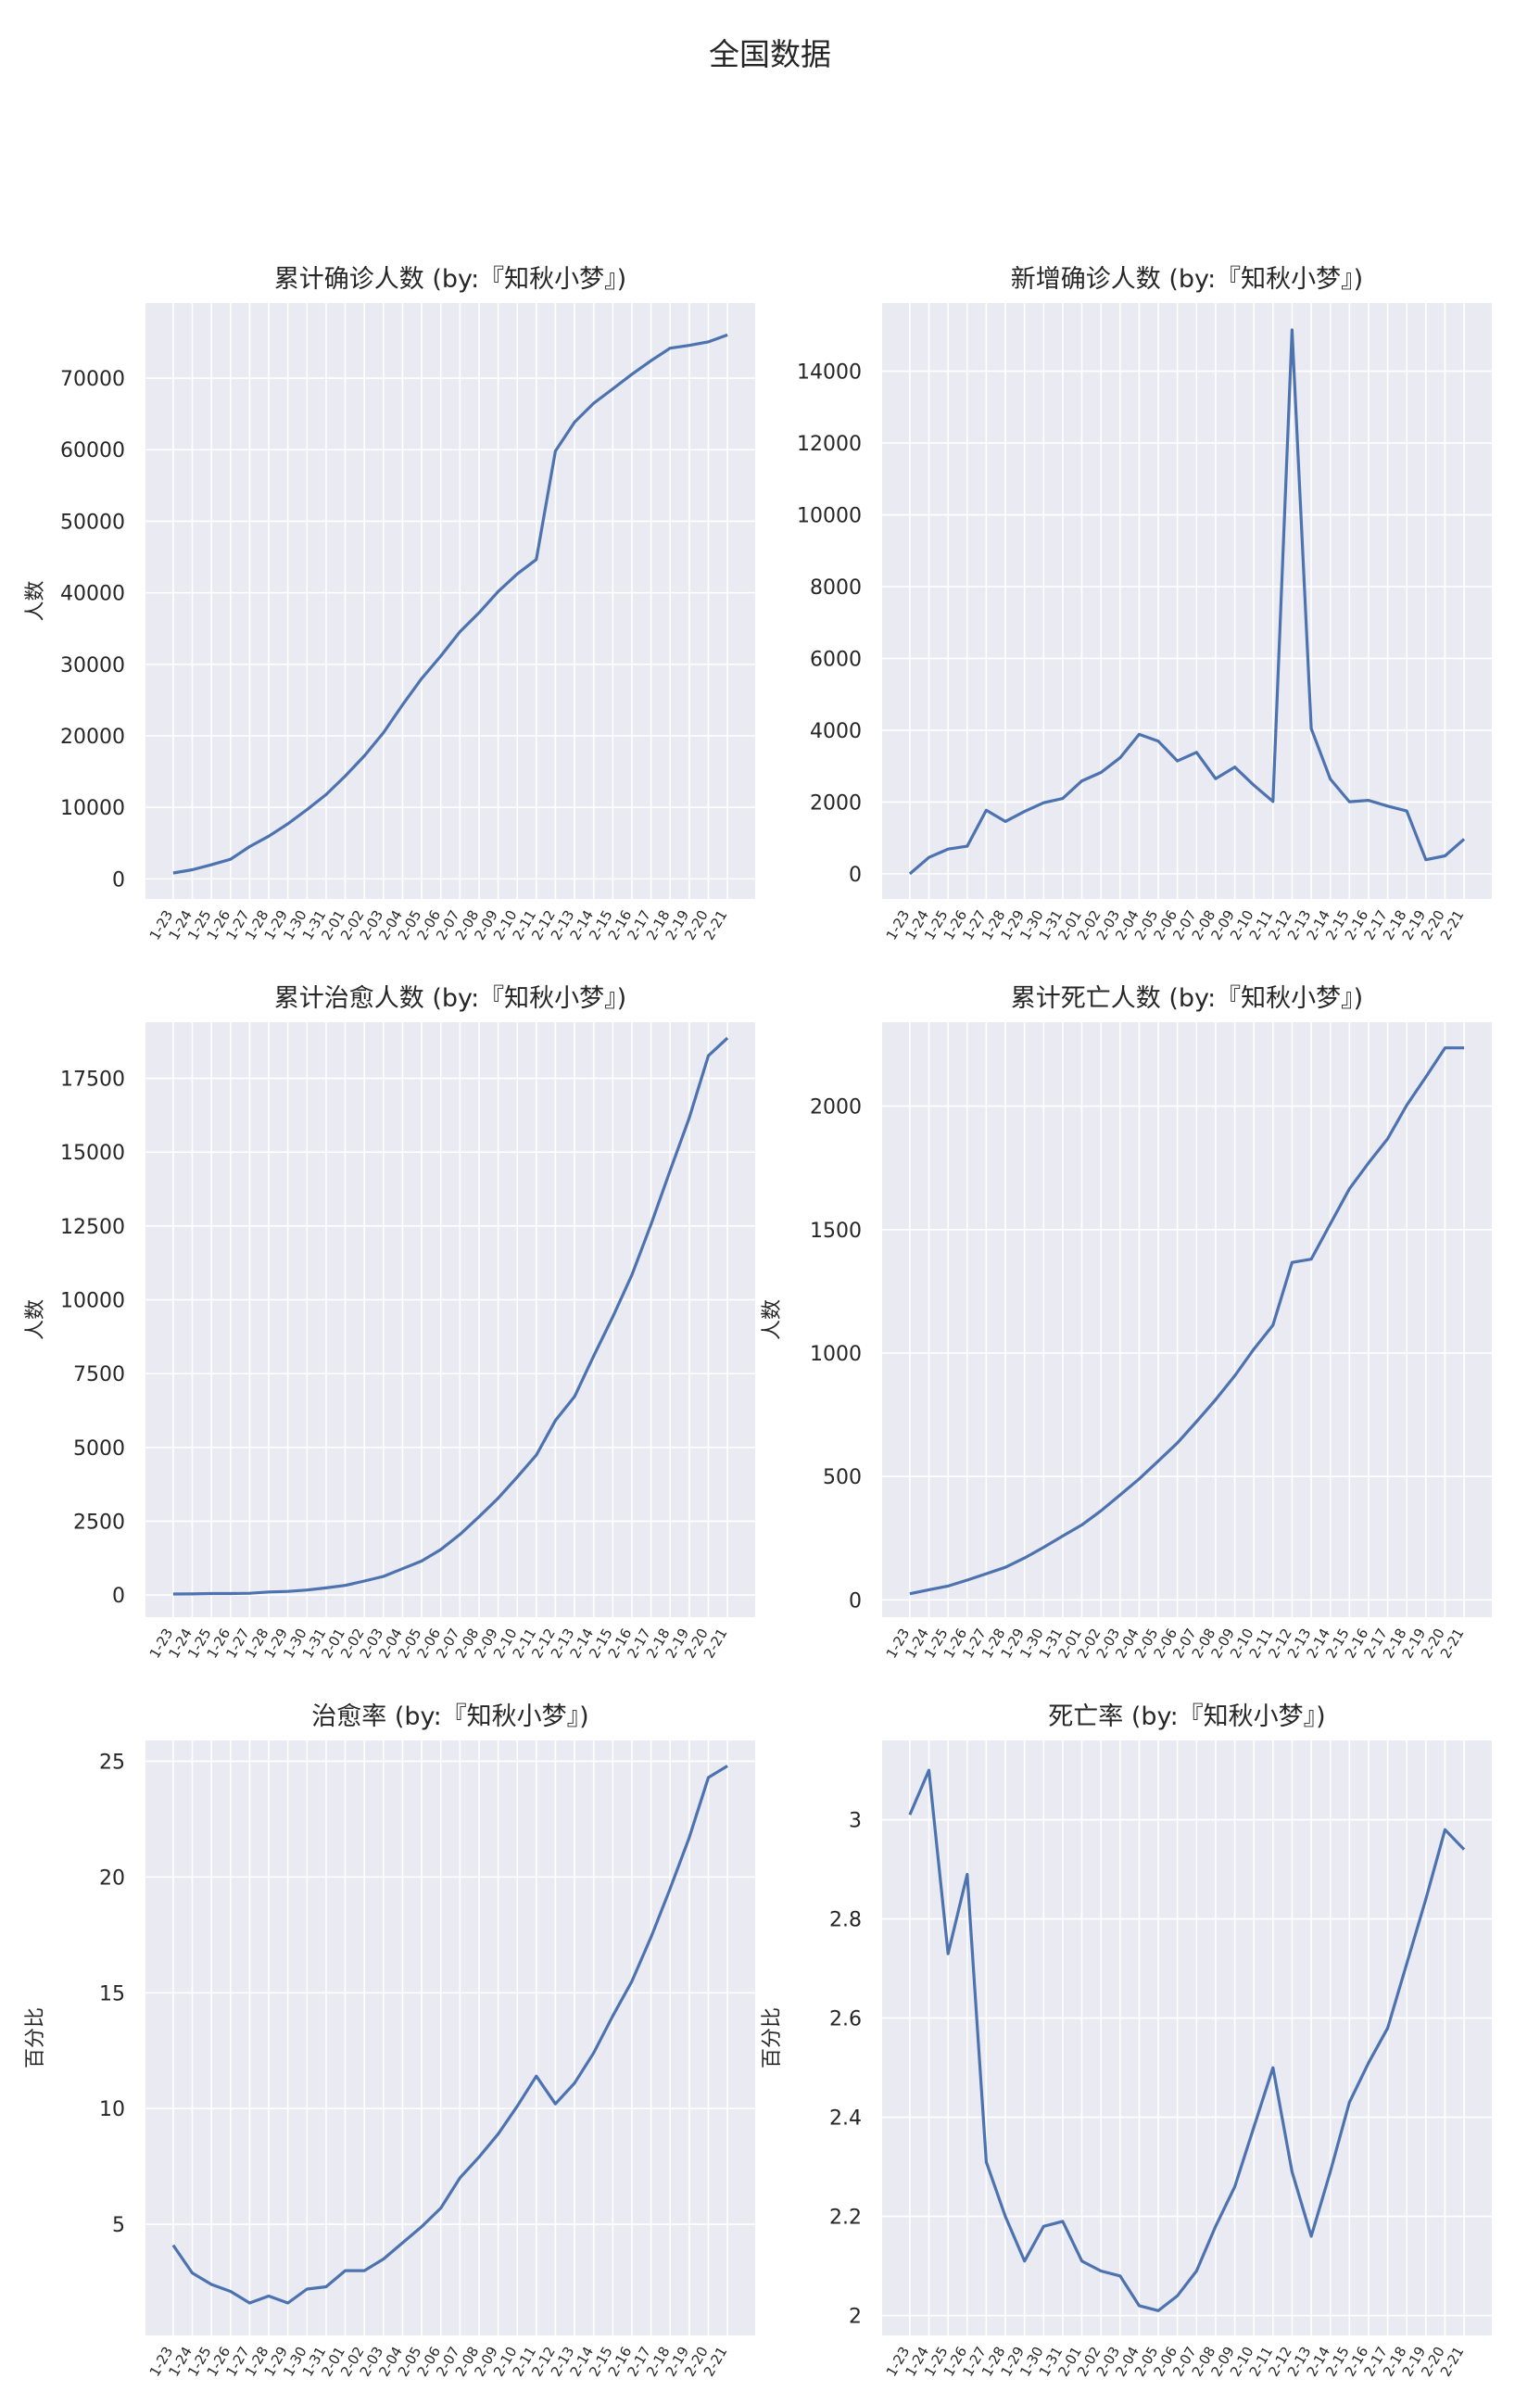 Image resolution: width=1540 pixels, height=2404 pixels. What do you see at coordinates (450, 279) in the screenshot?
I see `chart-title: 累计确诊人数 (by:『知秋小梦』)` at bounding box center [450, 279].